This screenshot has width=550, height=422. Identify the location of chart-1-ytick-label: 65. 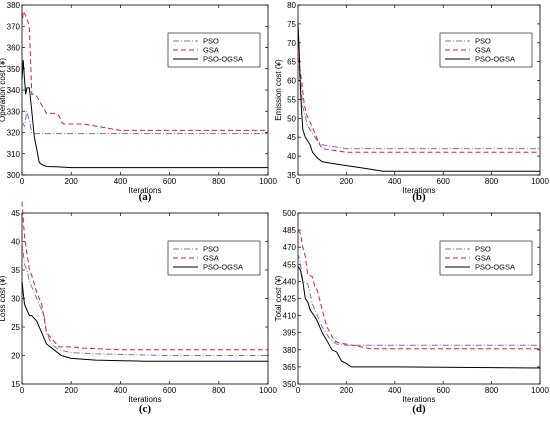
(291, 62).